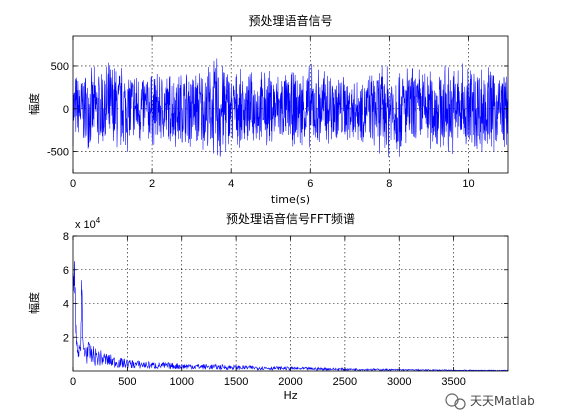  I want to click on chart-1-xtick-label: 0, so click(73, 184).